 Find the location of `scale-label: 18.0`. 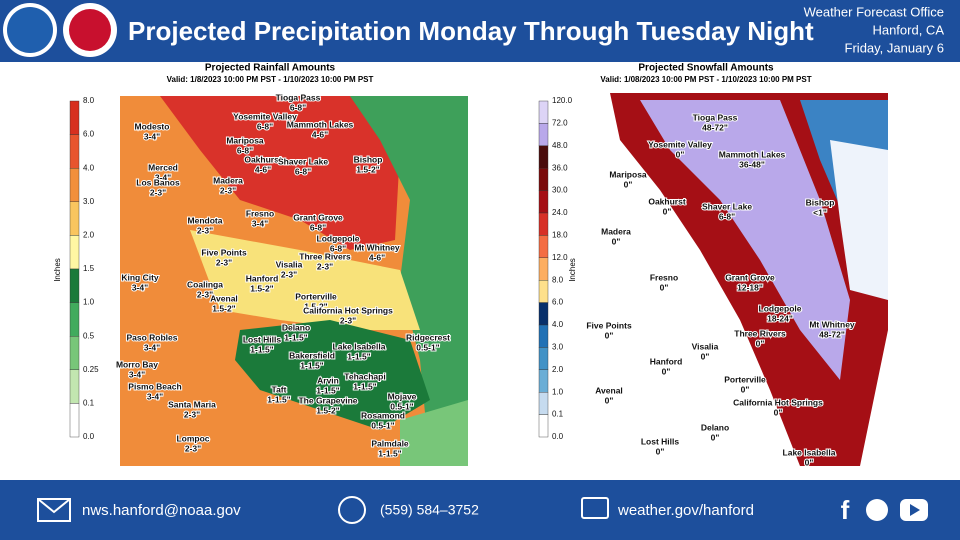

scale-label: 18.0 is located at coordinates (560, 235).